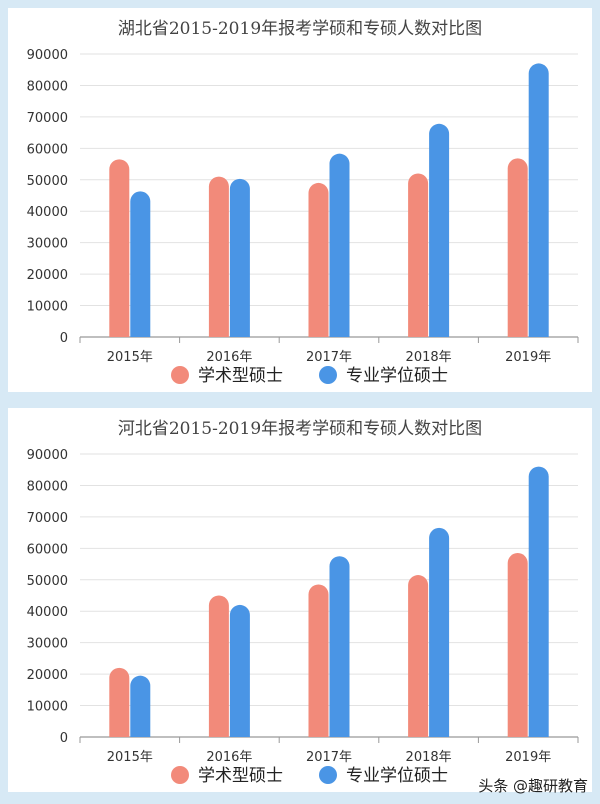 The image size is (600, 804). Describe the element at coordinates (300, 429) in the screenshot. I see `chart-title: 河北省2015-2019年报考学硕和专硕人数对比图` at that location.